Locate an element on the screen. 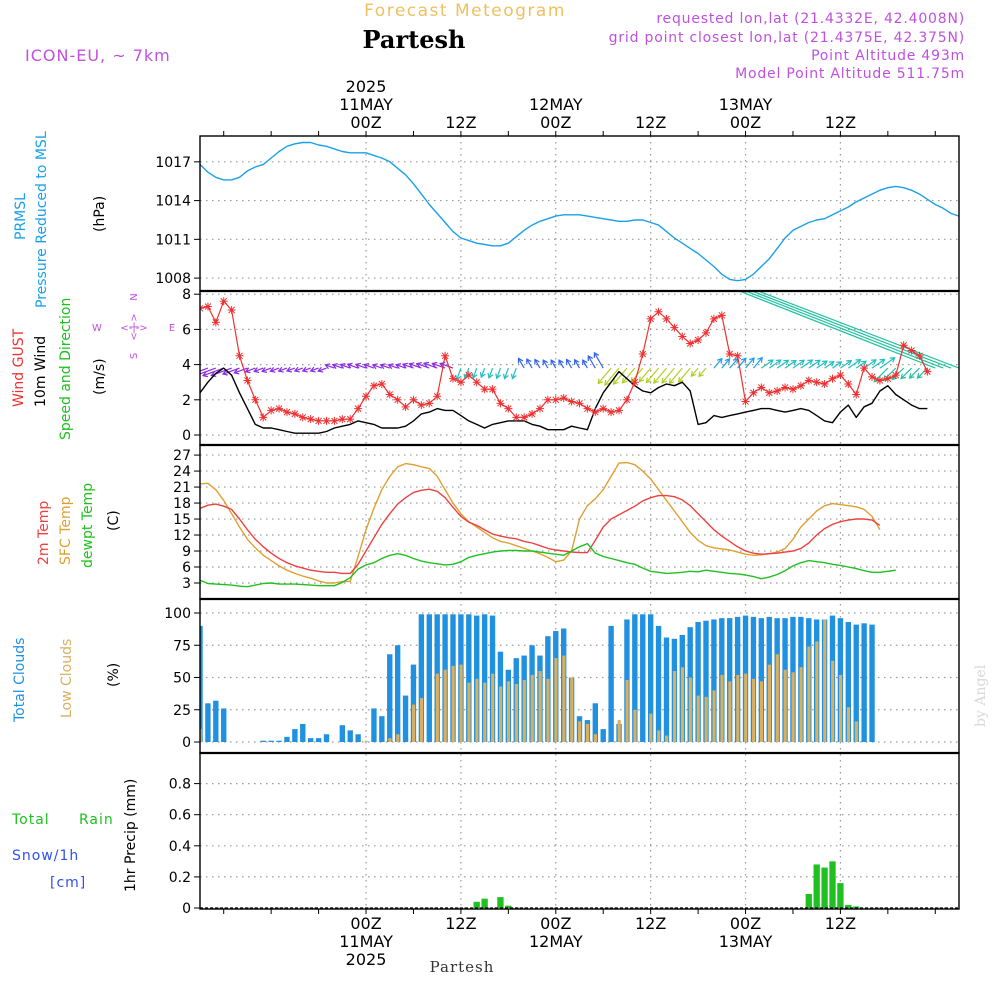 The height and width of the screenshot is (1000, 1000). pressure-labels: PRMSL Pressure Reduced to MSL (hPa) is located at coordinates (60, 219).